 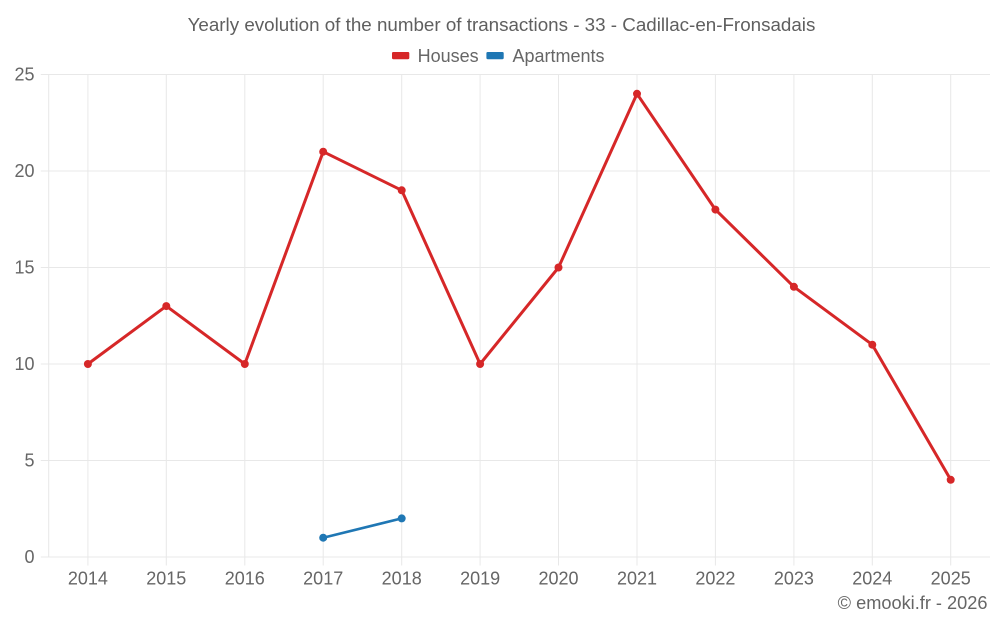 What do you see at coordinates (872, 579) in the screenshot?
I see `svg-text: 2024` at bounding box center [872, 579].